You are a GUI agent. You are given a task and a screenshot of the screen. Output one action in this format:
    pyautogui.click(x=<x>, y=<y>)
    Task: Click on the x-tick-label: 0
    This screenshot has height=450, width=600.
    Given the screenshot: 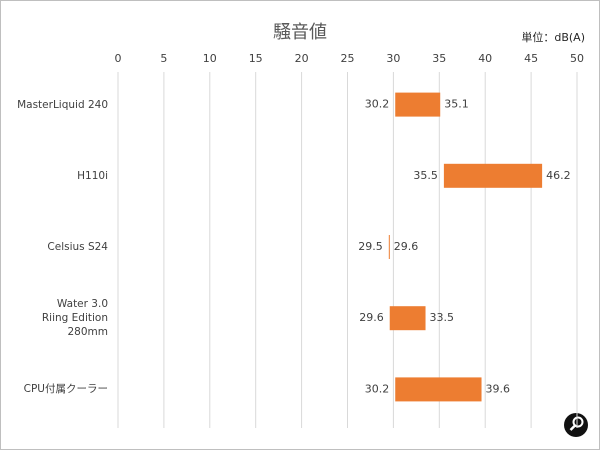 What is the action you would take?
    pyautogui.click(x=118, y=58)
    